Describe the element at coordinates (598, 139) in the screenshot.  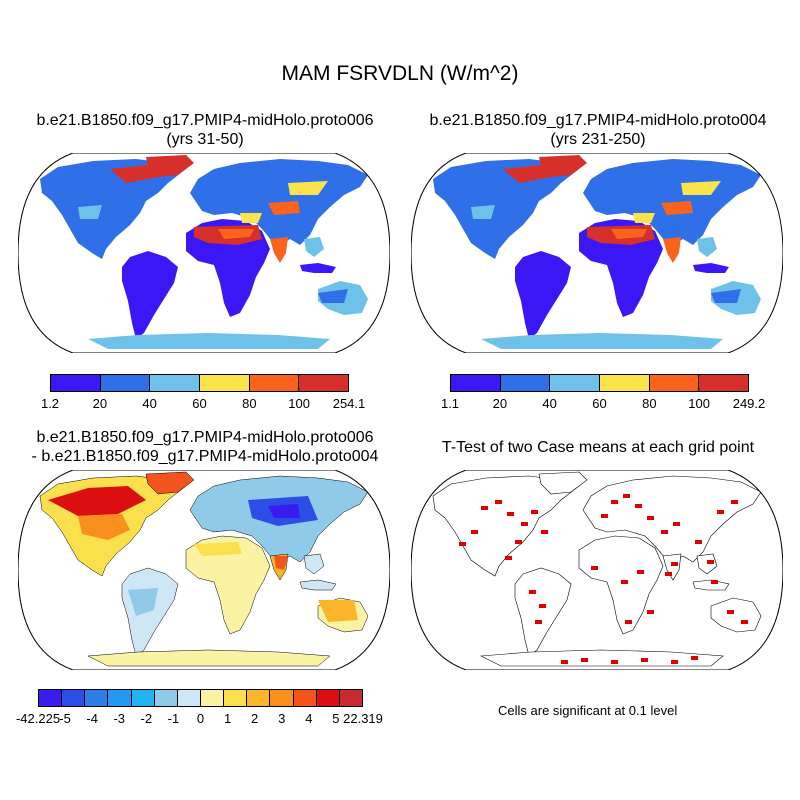
I see `panel-title-line2: (yrs 231-250)` at that location.